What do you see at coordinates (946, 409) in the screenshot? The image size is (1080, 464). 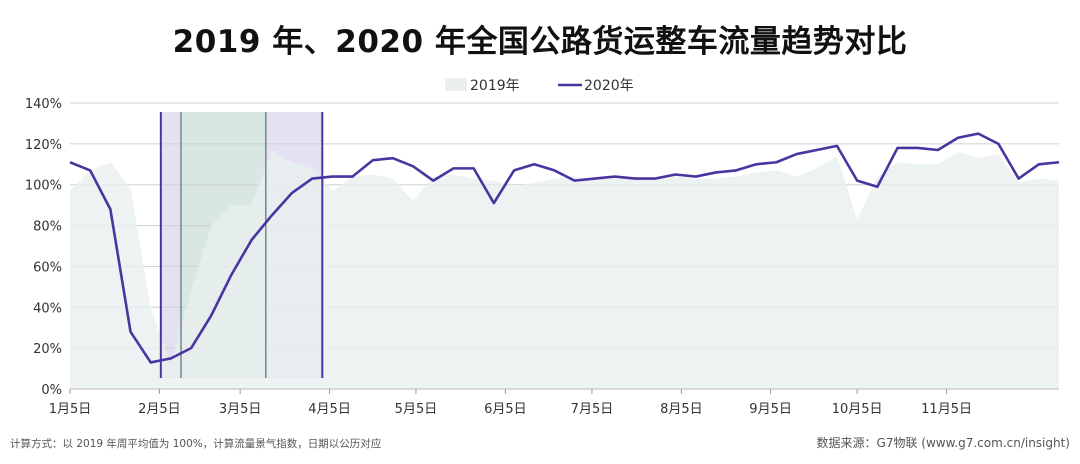 I see `x-tick-label: 11月5日` at bounding box center [946, 409].